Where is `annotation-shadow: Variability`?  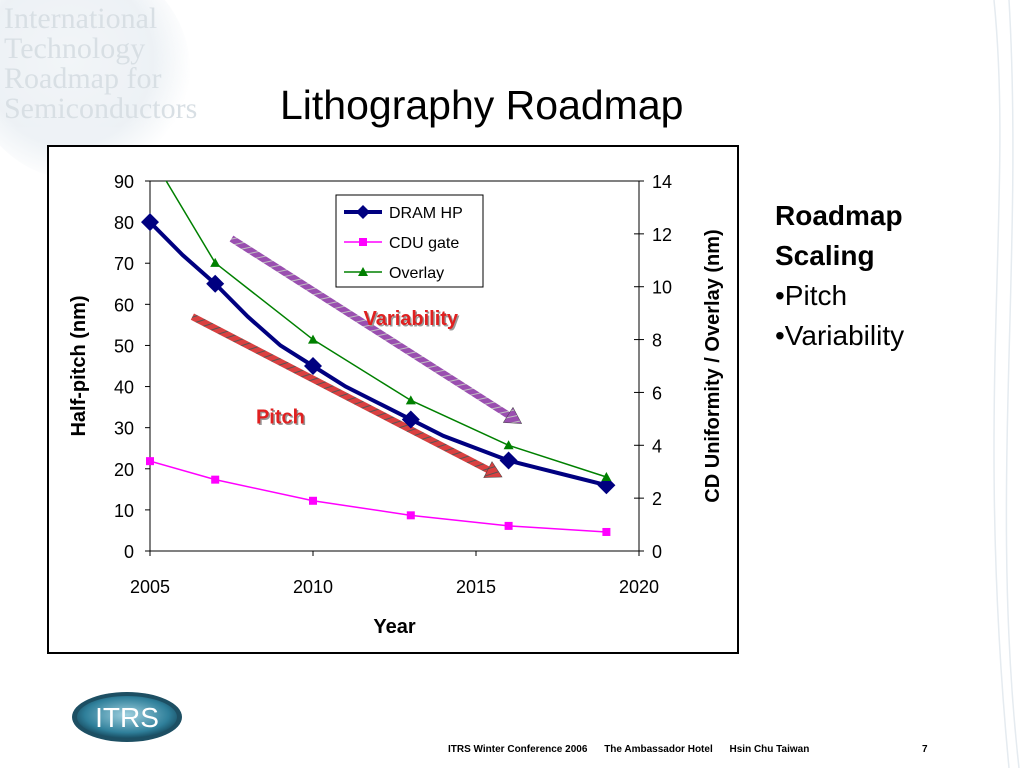 annotation-shadow: Variability is located at coordinates (412, 320).